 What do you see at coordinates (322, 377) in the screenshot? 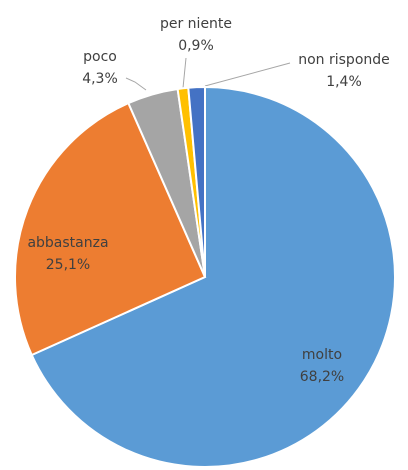
I see `slice-value-label: 68,2%` at bounding box center [322, 377].